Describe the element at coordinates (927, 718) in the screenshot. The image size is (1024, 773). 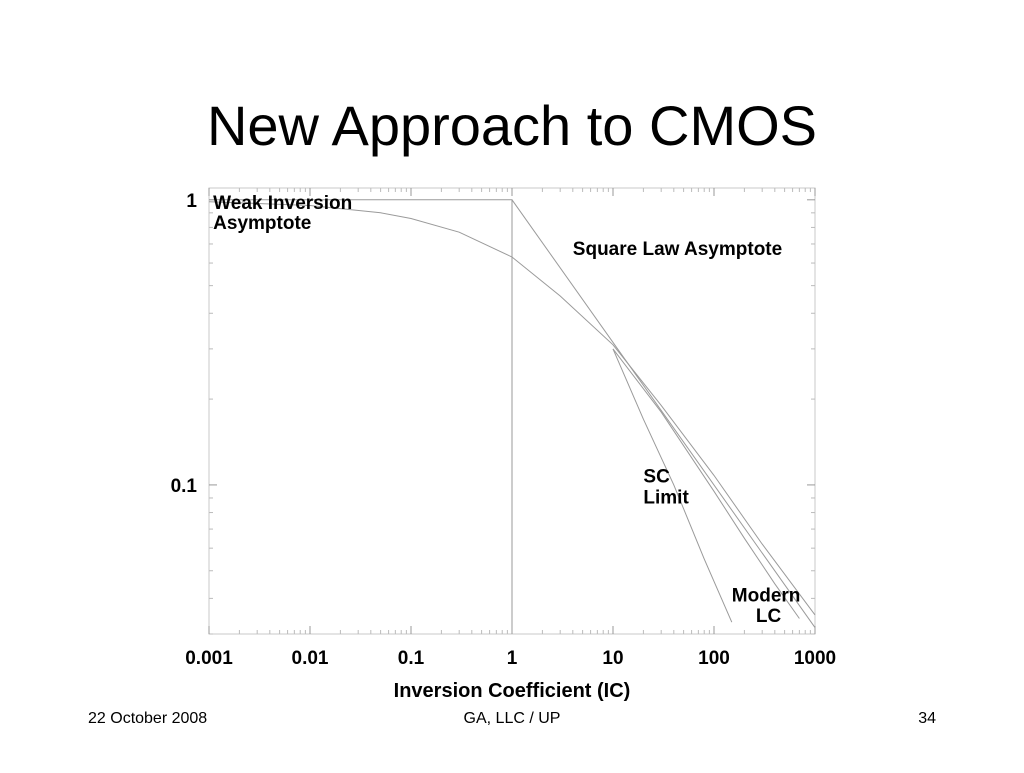
I see `slide-number: 34` at that location.